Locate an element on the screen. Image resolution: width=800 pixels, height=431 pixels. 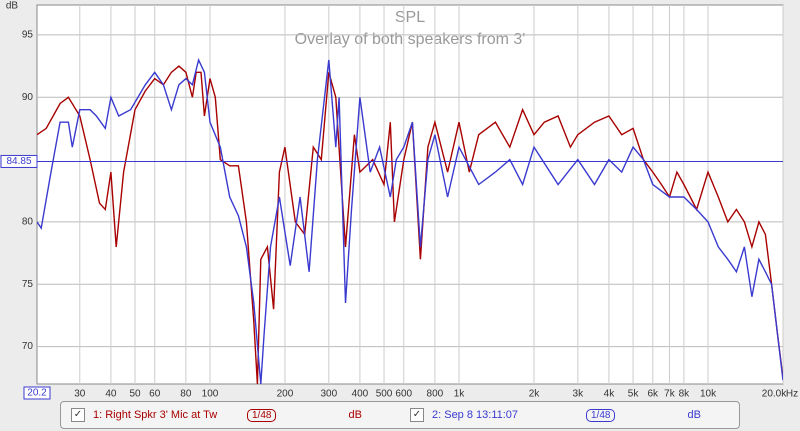
x-start-label: 20.2 is located at coordinates (37, 393).